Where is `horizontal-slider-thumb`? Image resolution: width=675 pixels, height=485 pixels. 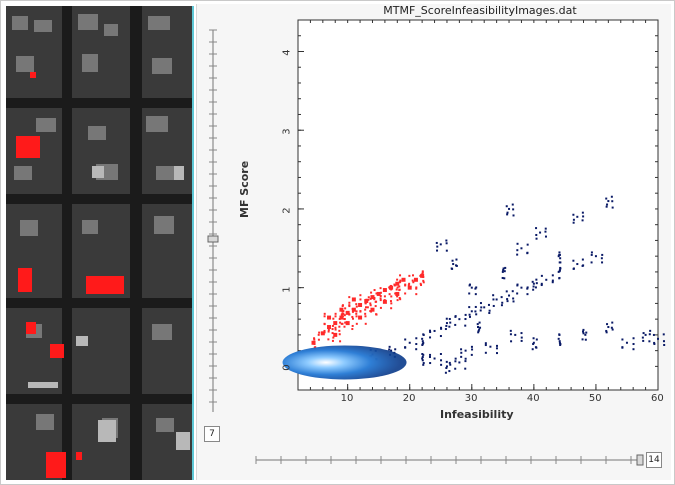 horizontal-slider-thumb is located at coordinates (640, 460).